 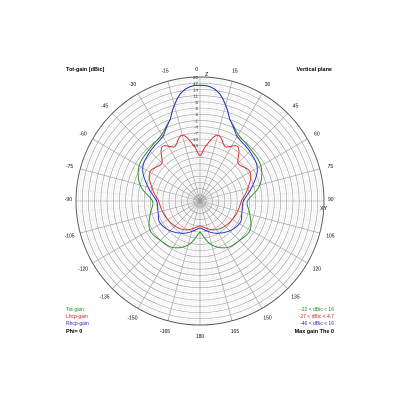 What do you see at coordinates (165, 332) in the screenshot?
I see `angle-label: -165` at bounding box center [165, 332].